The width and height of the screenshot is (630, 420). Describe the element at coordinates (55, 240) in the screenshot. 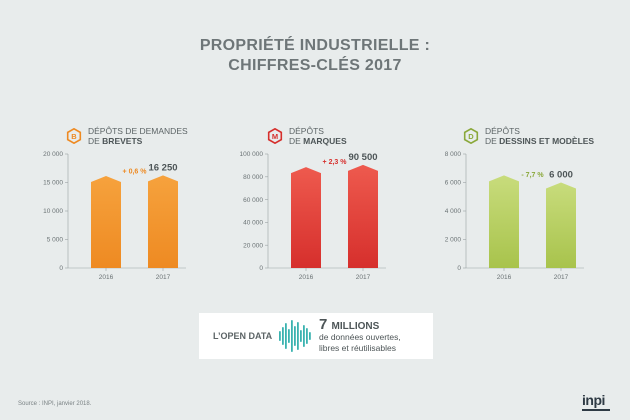

I see `y-tick-label: 5 000` at that location.